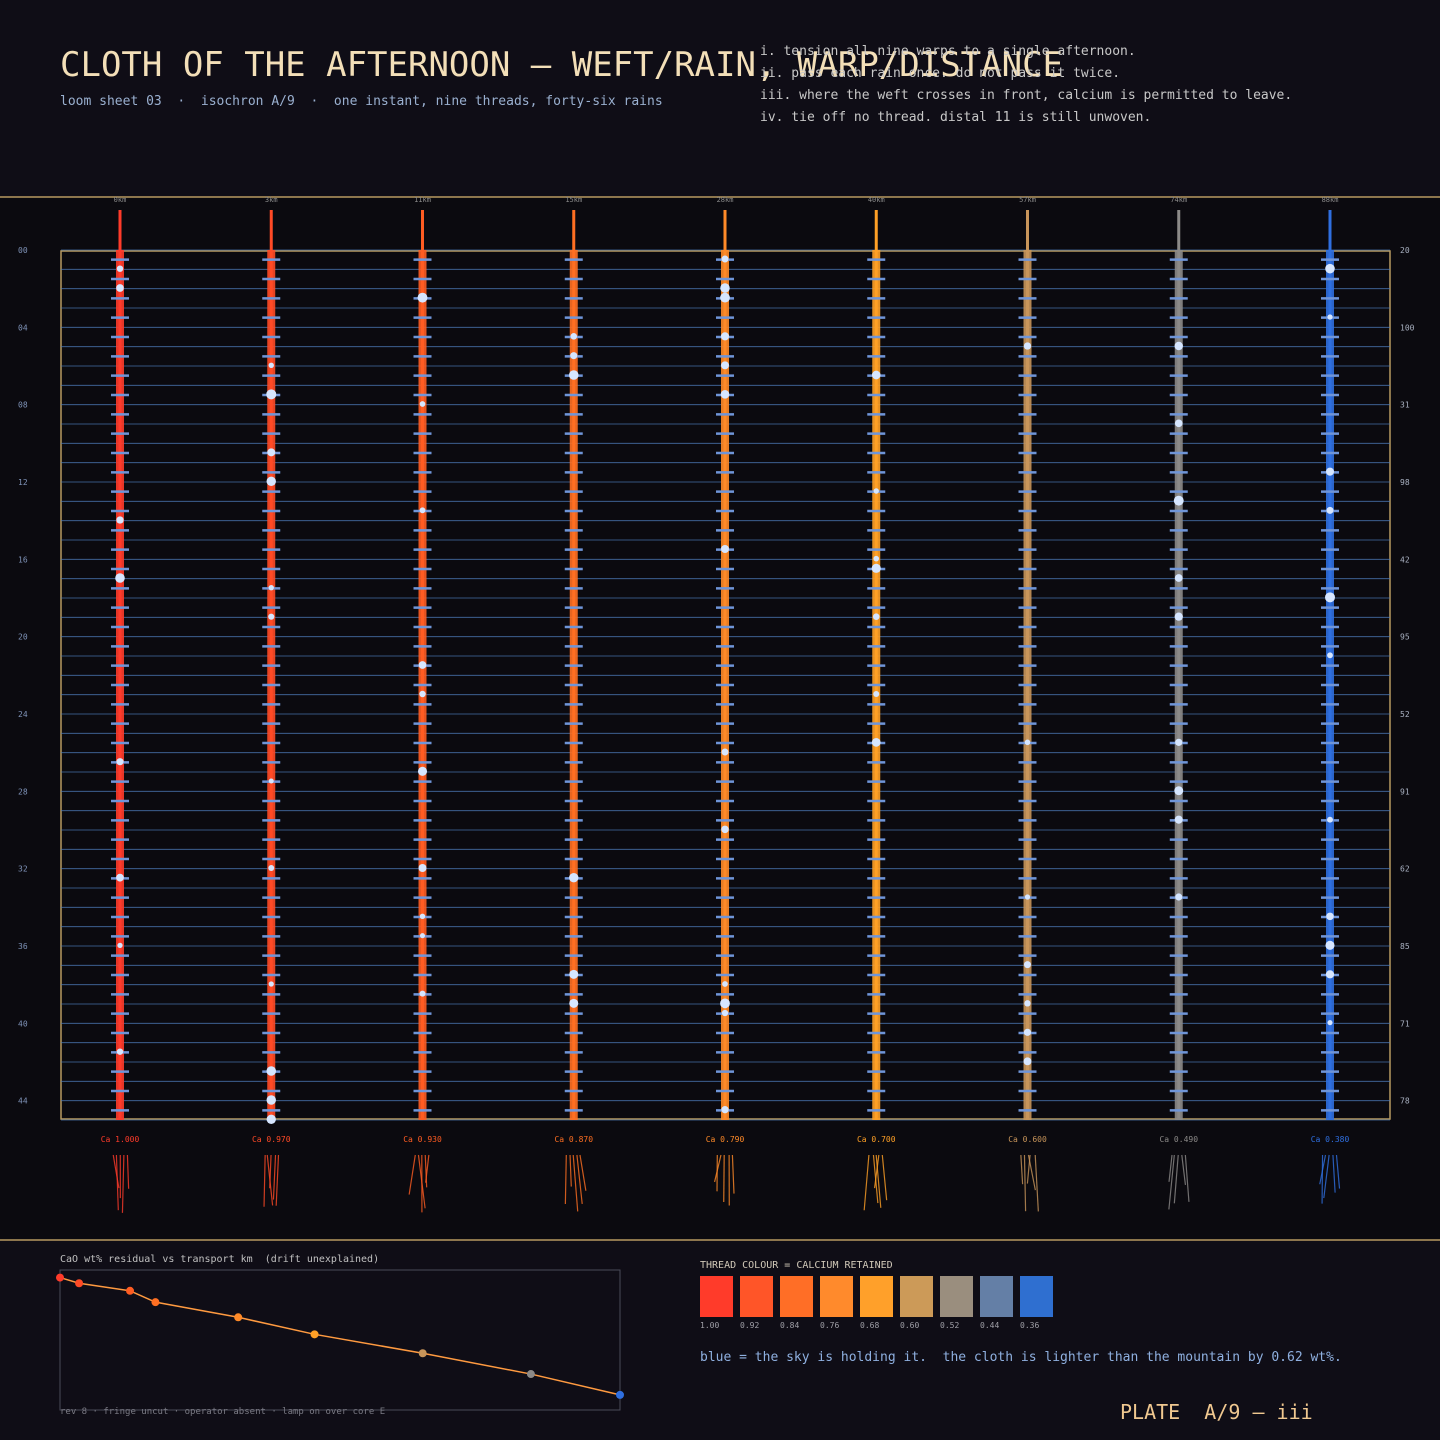 The height and width of the screenshot is (1440, 1440). Describe the element at coordinates (725, 200) in the screenshot. I see `thread-distance: 28km` at that location.